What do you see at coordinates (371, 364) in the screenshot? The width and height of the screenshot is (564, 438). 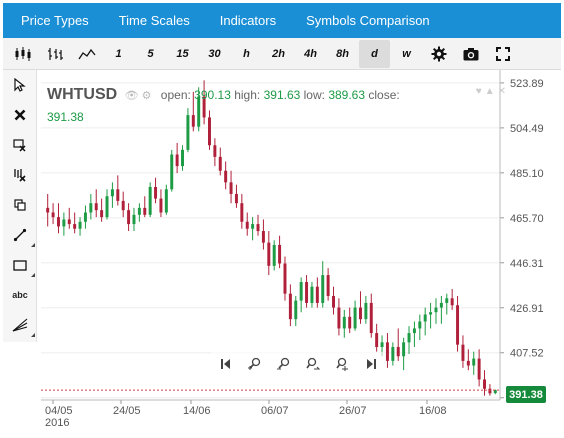 I see `scroll-right-icon` at bounding box center [371, 364].